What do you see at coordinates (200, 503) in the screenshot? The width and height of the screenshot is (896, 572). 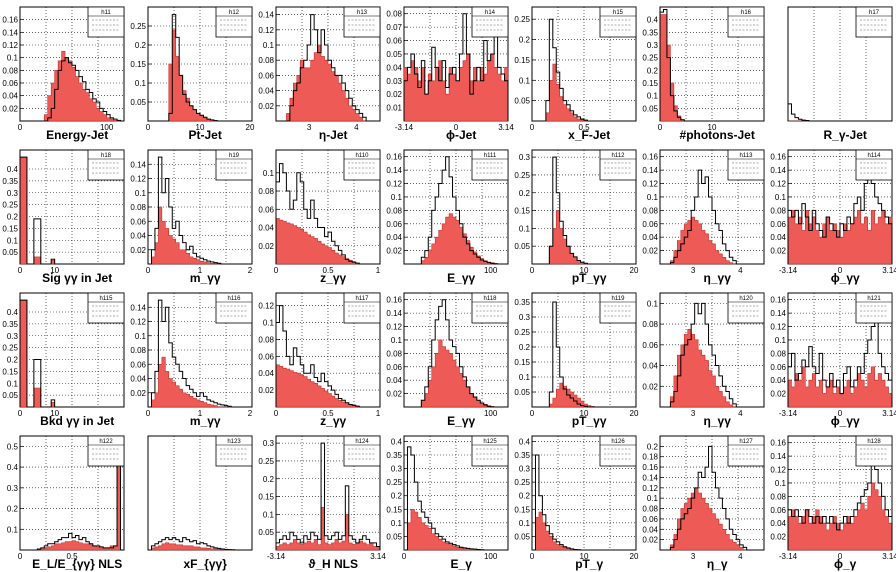 I see `panel-h123: h123 xF_{γγ}` at bounding box center [200, 503].